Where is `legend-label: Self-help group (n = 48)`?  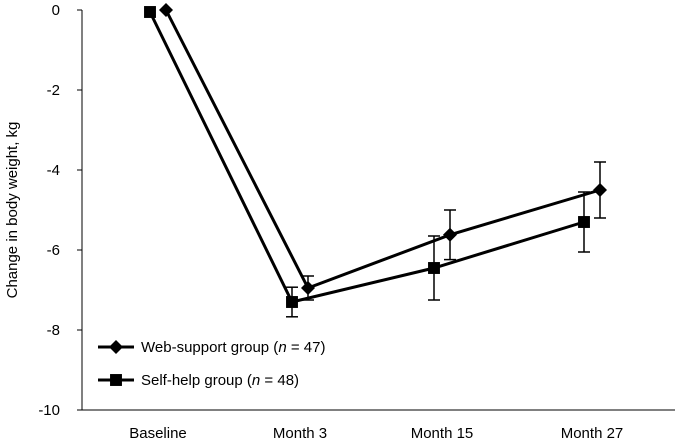 legend-label: Self-help group (n = 48) is located at coordinates (220, 380).